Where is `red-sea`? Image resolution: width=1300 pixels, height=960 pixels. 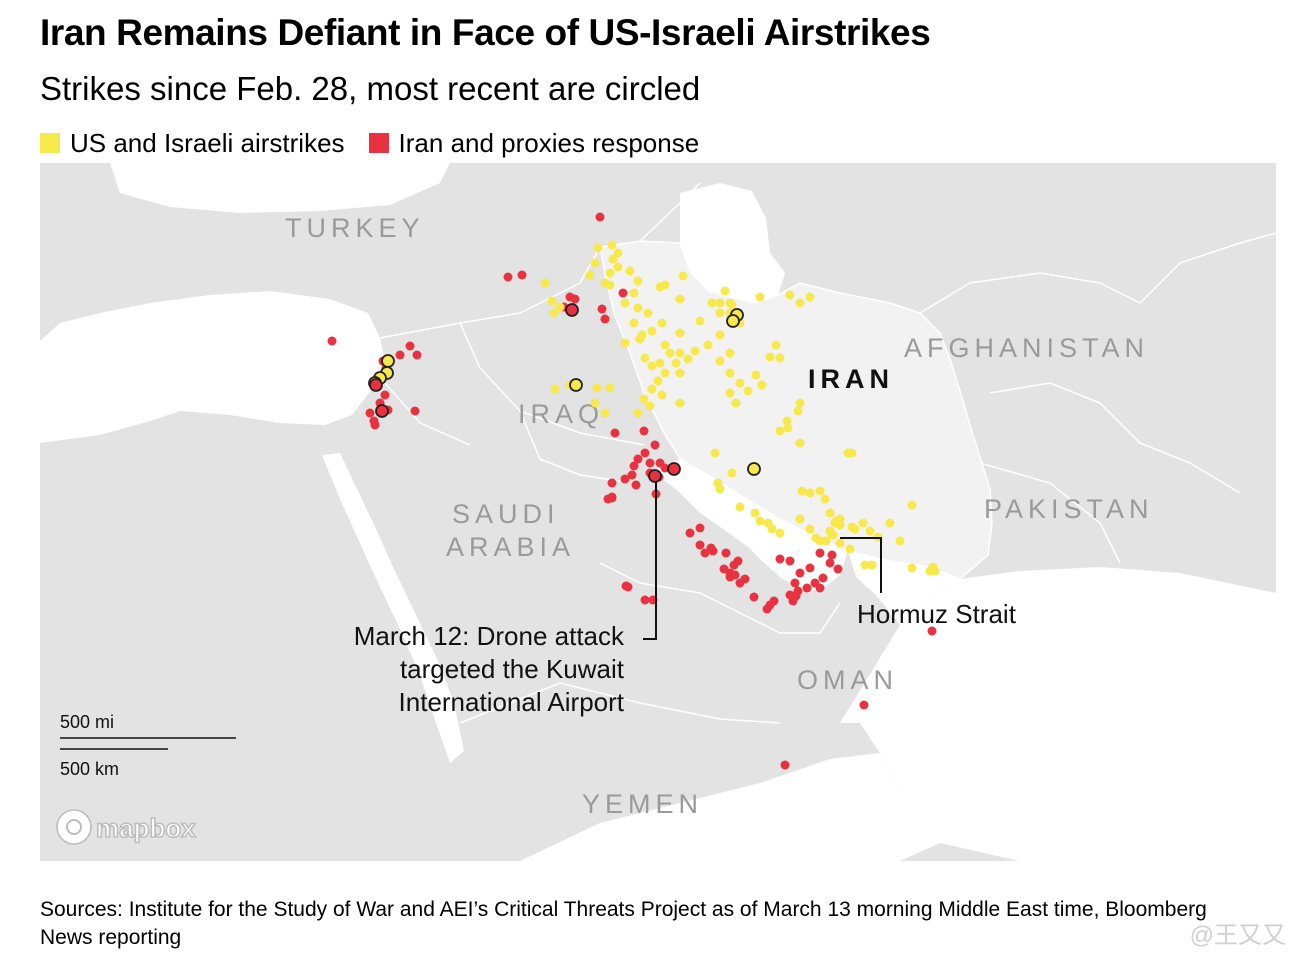
red-sea is located at coordinates (393, 608).